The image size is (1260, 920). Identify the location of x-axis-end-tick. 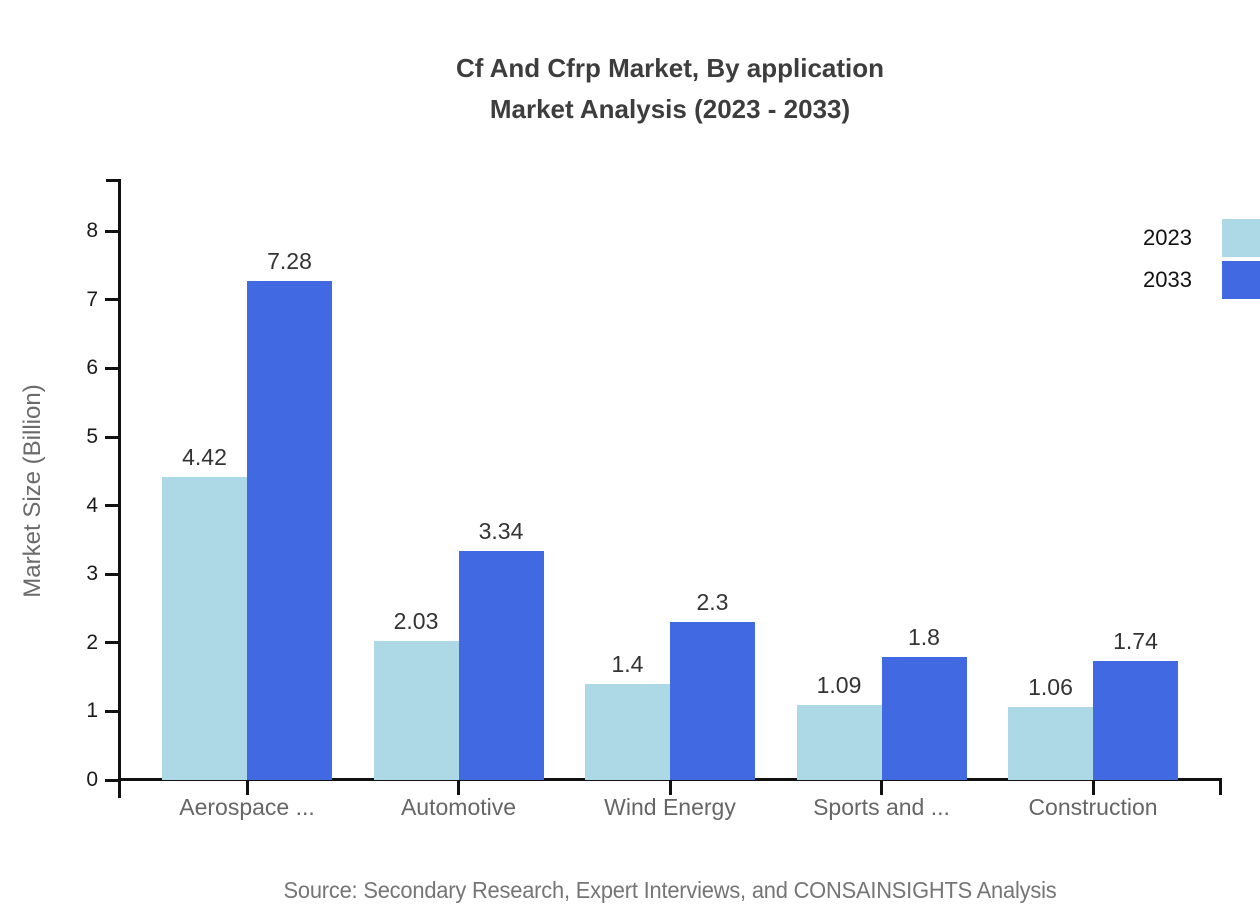
(1220, 786).